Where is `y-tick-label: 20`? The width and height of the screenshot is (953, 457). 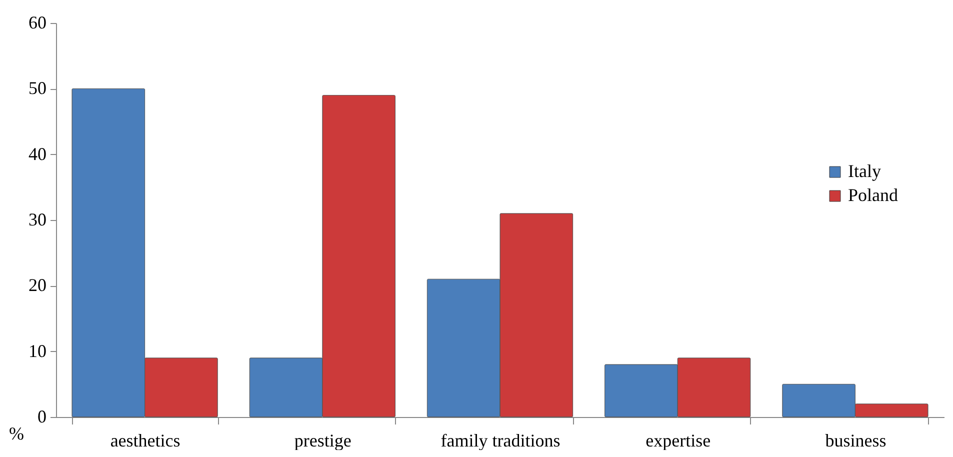
y-tick-label: 20 is located at coordinates (37, 285).